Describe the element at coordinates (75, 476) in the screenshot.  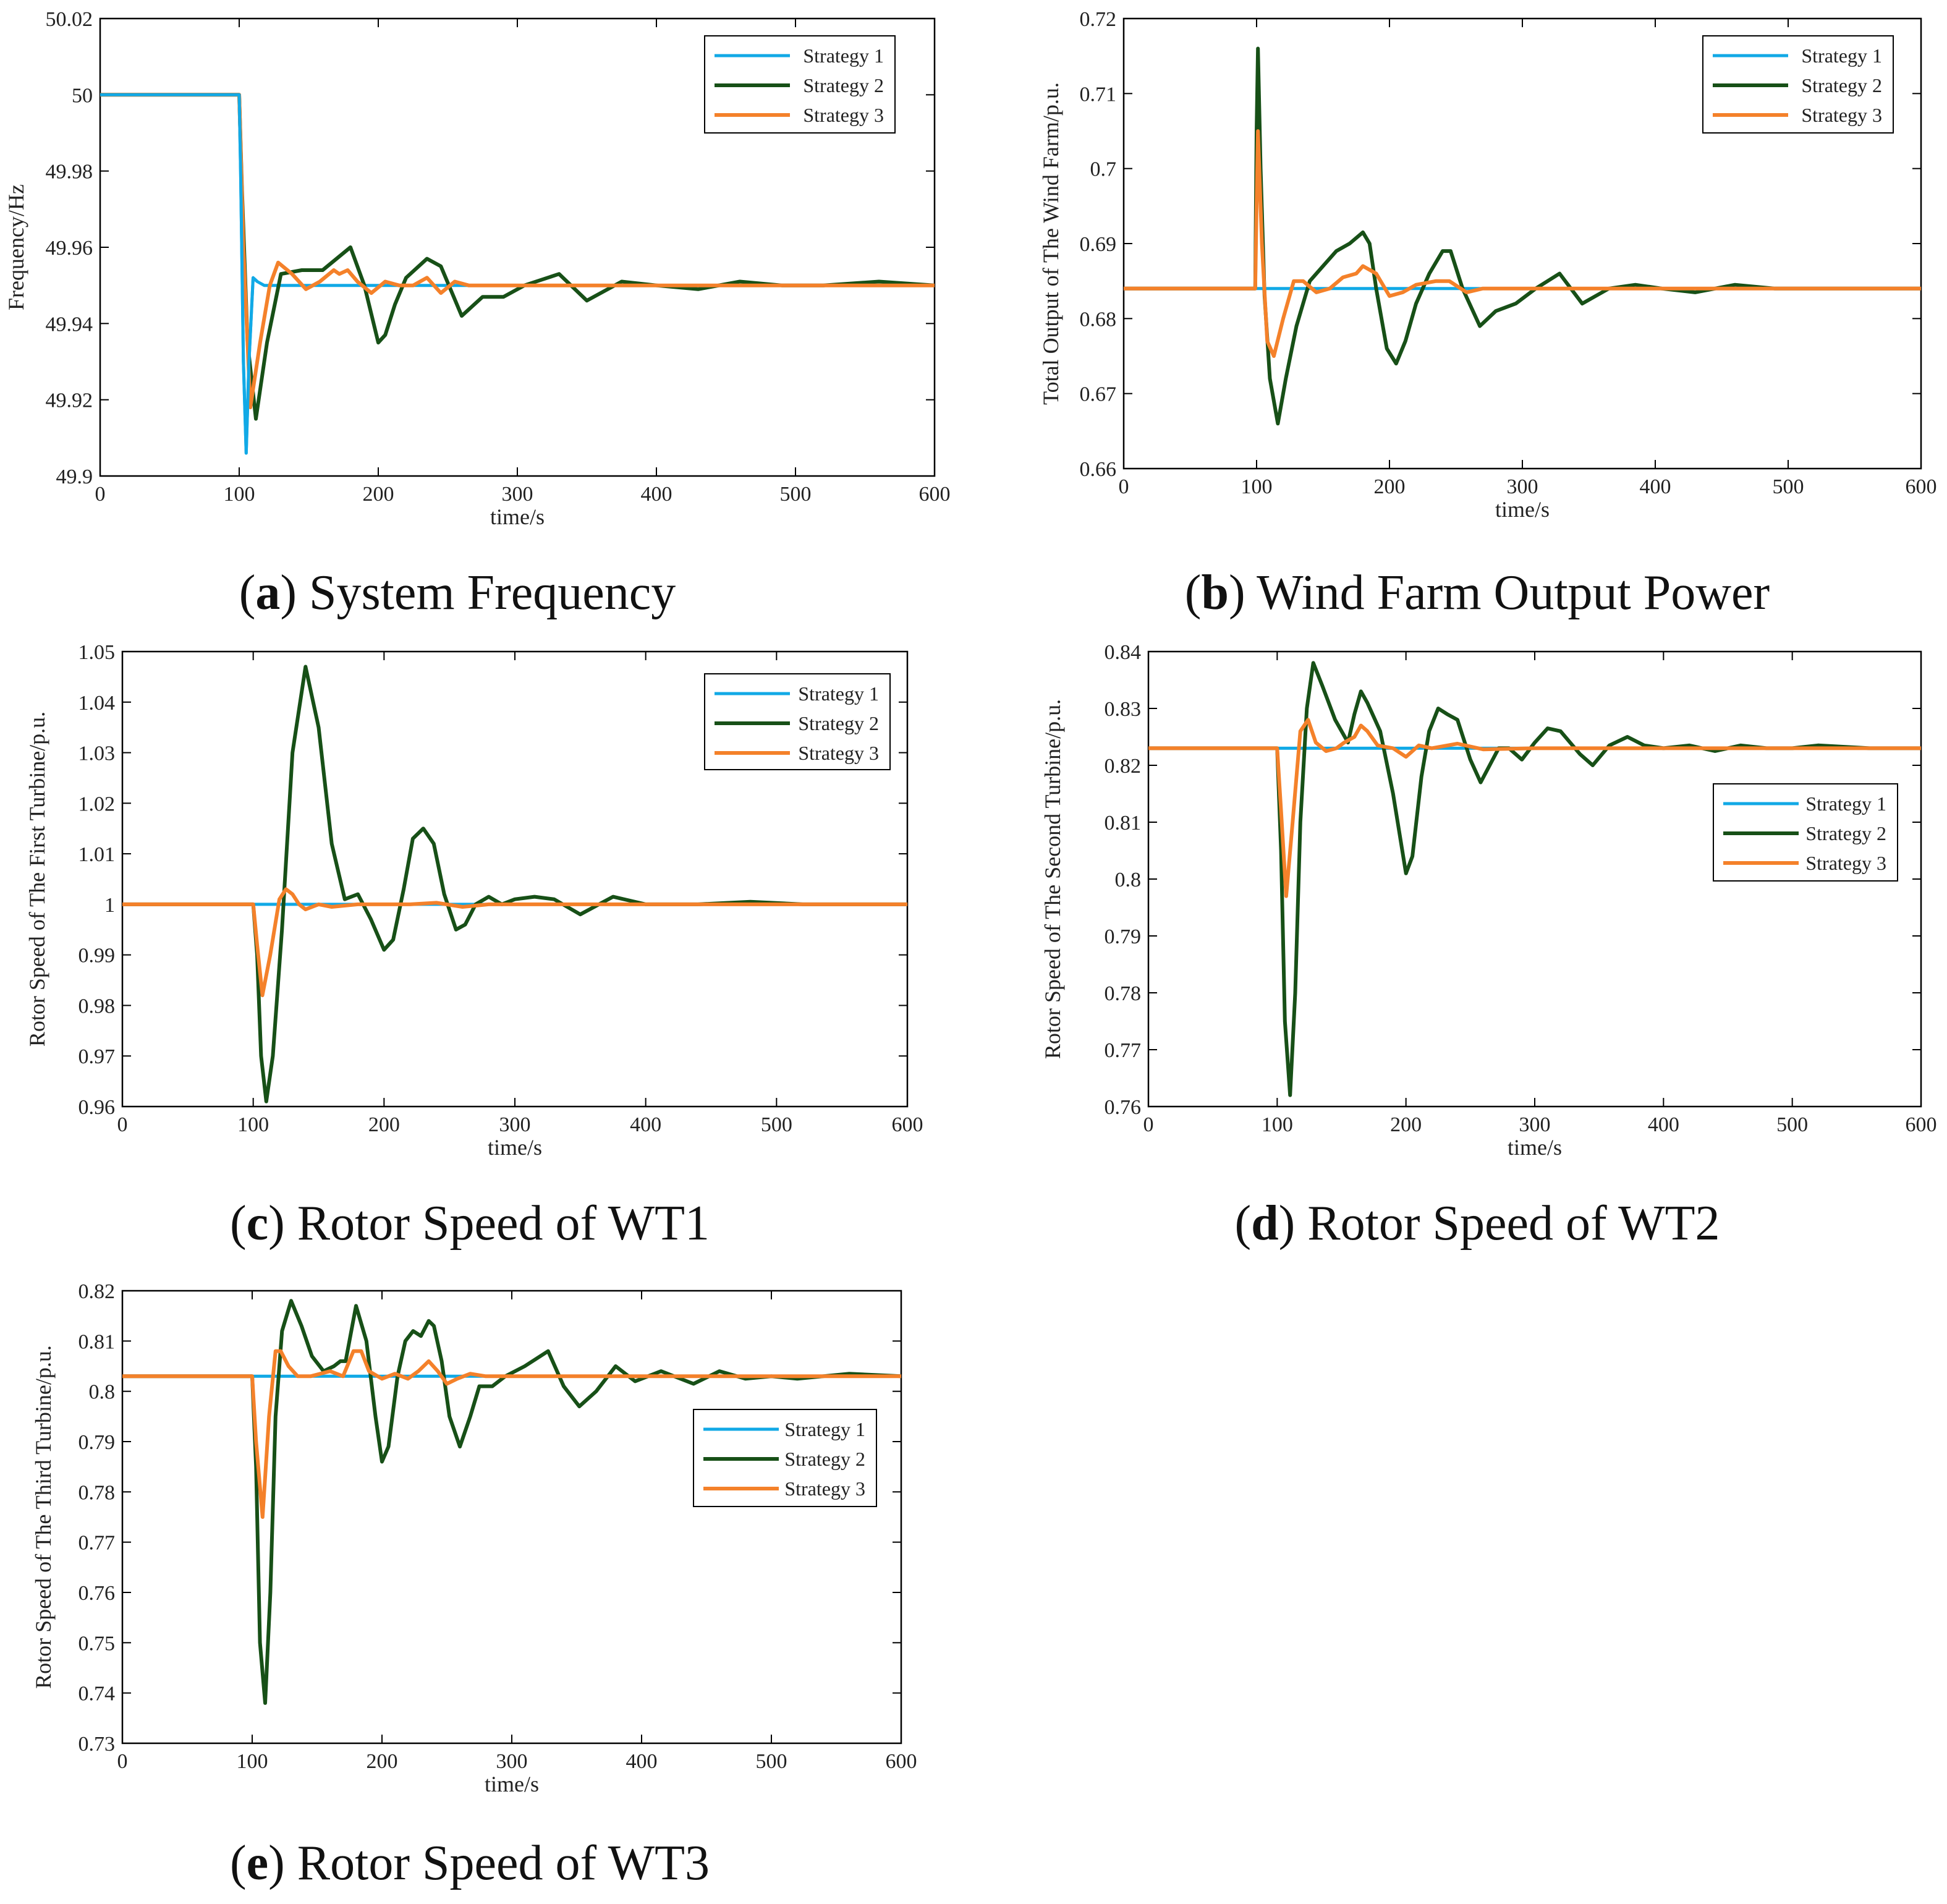
I see `y-tick-label: 49.9` at that location.